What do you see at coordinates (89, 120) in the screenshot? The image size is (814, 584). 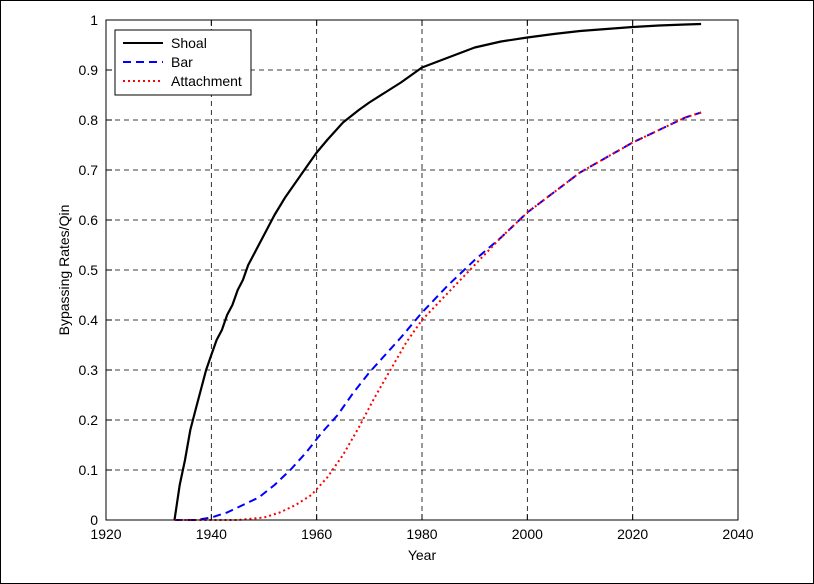 I see `y-tick-label: 0.8` at bounding box center [89, 120].